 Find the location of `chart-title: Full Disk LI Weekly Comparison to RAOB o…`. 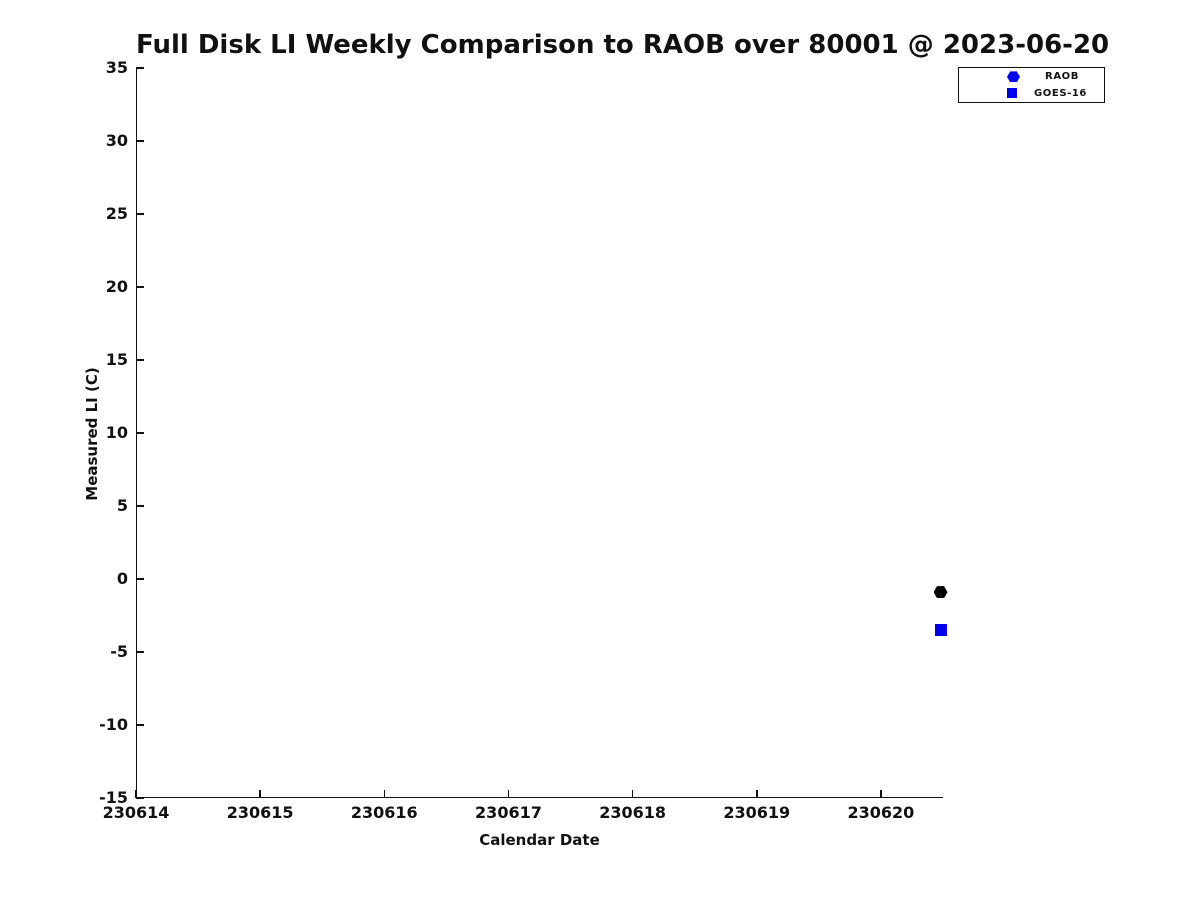

chart-title: Full Disk LI Weekly Comparison to RAOB o… is located at coordinates (623, 45).